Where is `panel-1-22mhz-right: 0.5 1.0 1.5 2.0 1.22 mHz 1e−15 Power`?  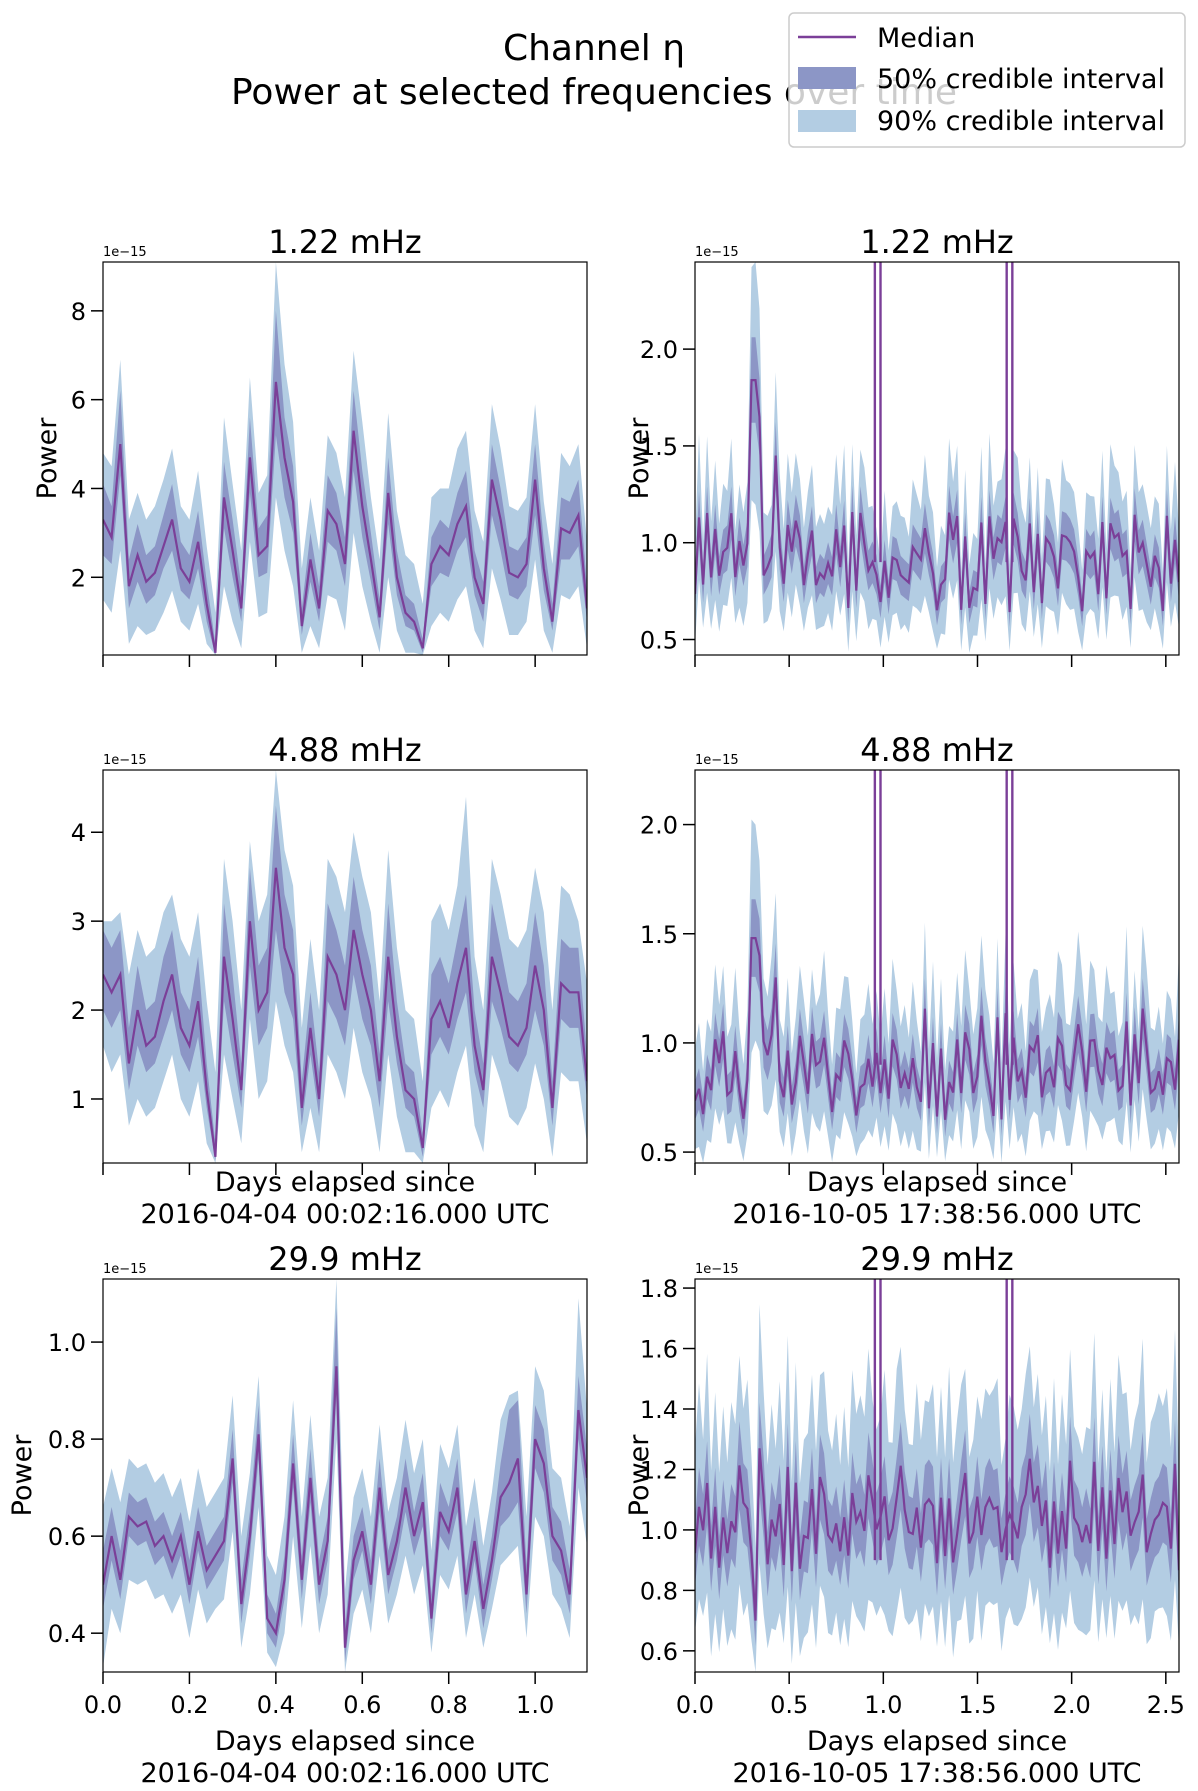 panel-1-22mhz-right: 0.5 1.0 1.5 2.0 1.22 mHz 1e−15 Power is located at coordinates (902, 445).